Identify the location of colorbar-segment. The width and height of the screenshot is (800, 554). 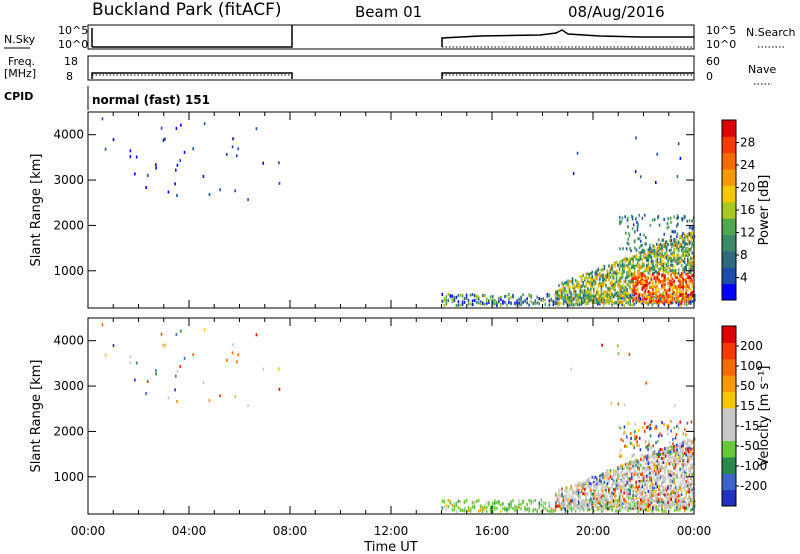
(729, 177).